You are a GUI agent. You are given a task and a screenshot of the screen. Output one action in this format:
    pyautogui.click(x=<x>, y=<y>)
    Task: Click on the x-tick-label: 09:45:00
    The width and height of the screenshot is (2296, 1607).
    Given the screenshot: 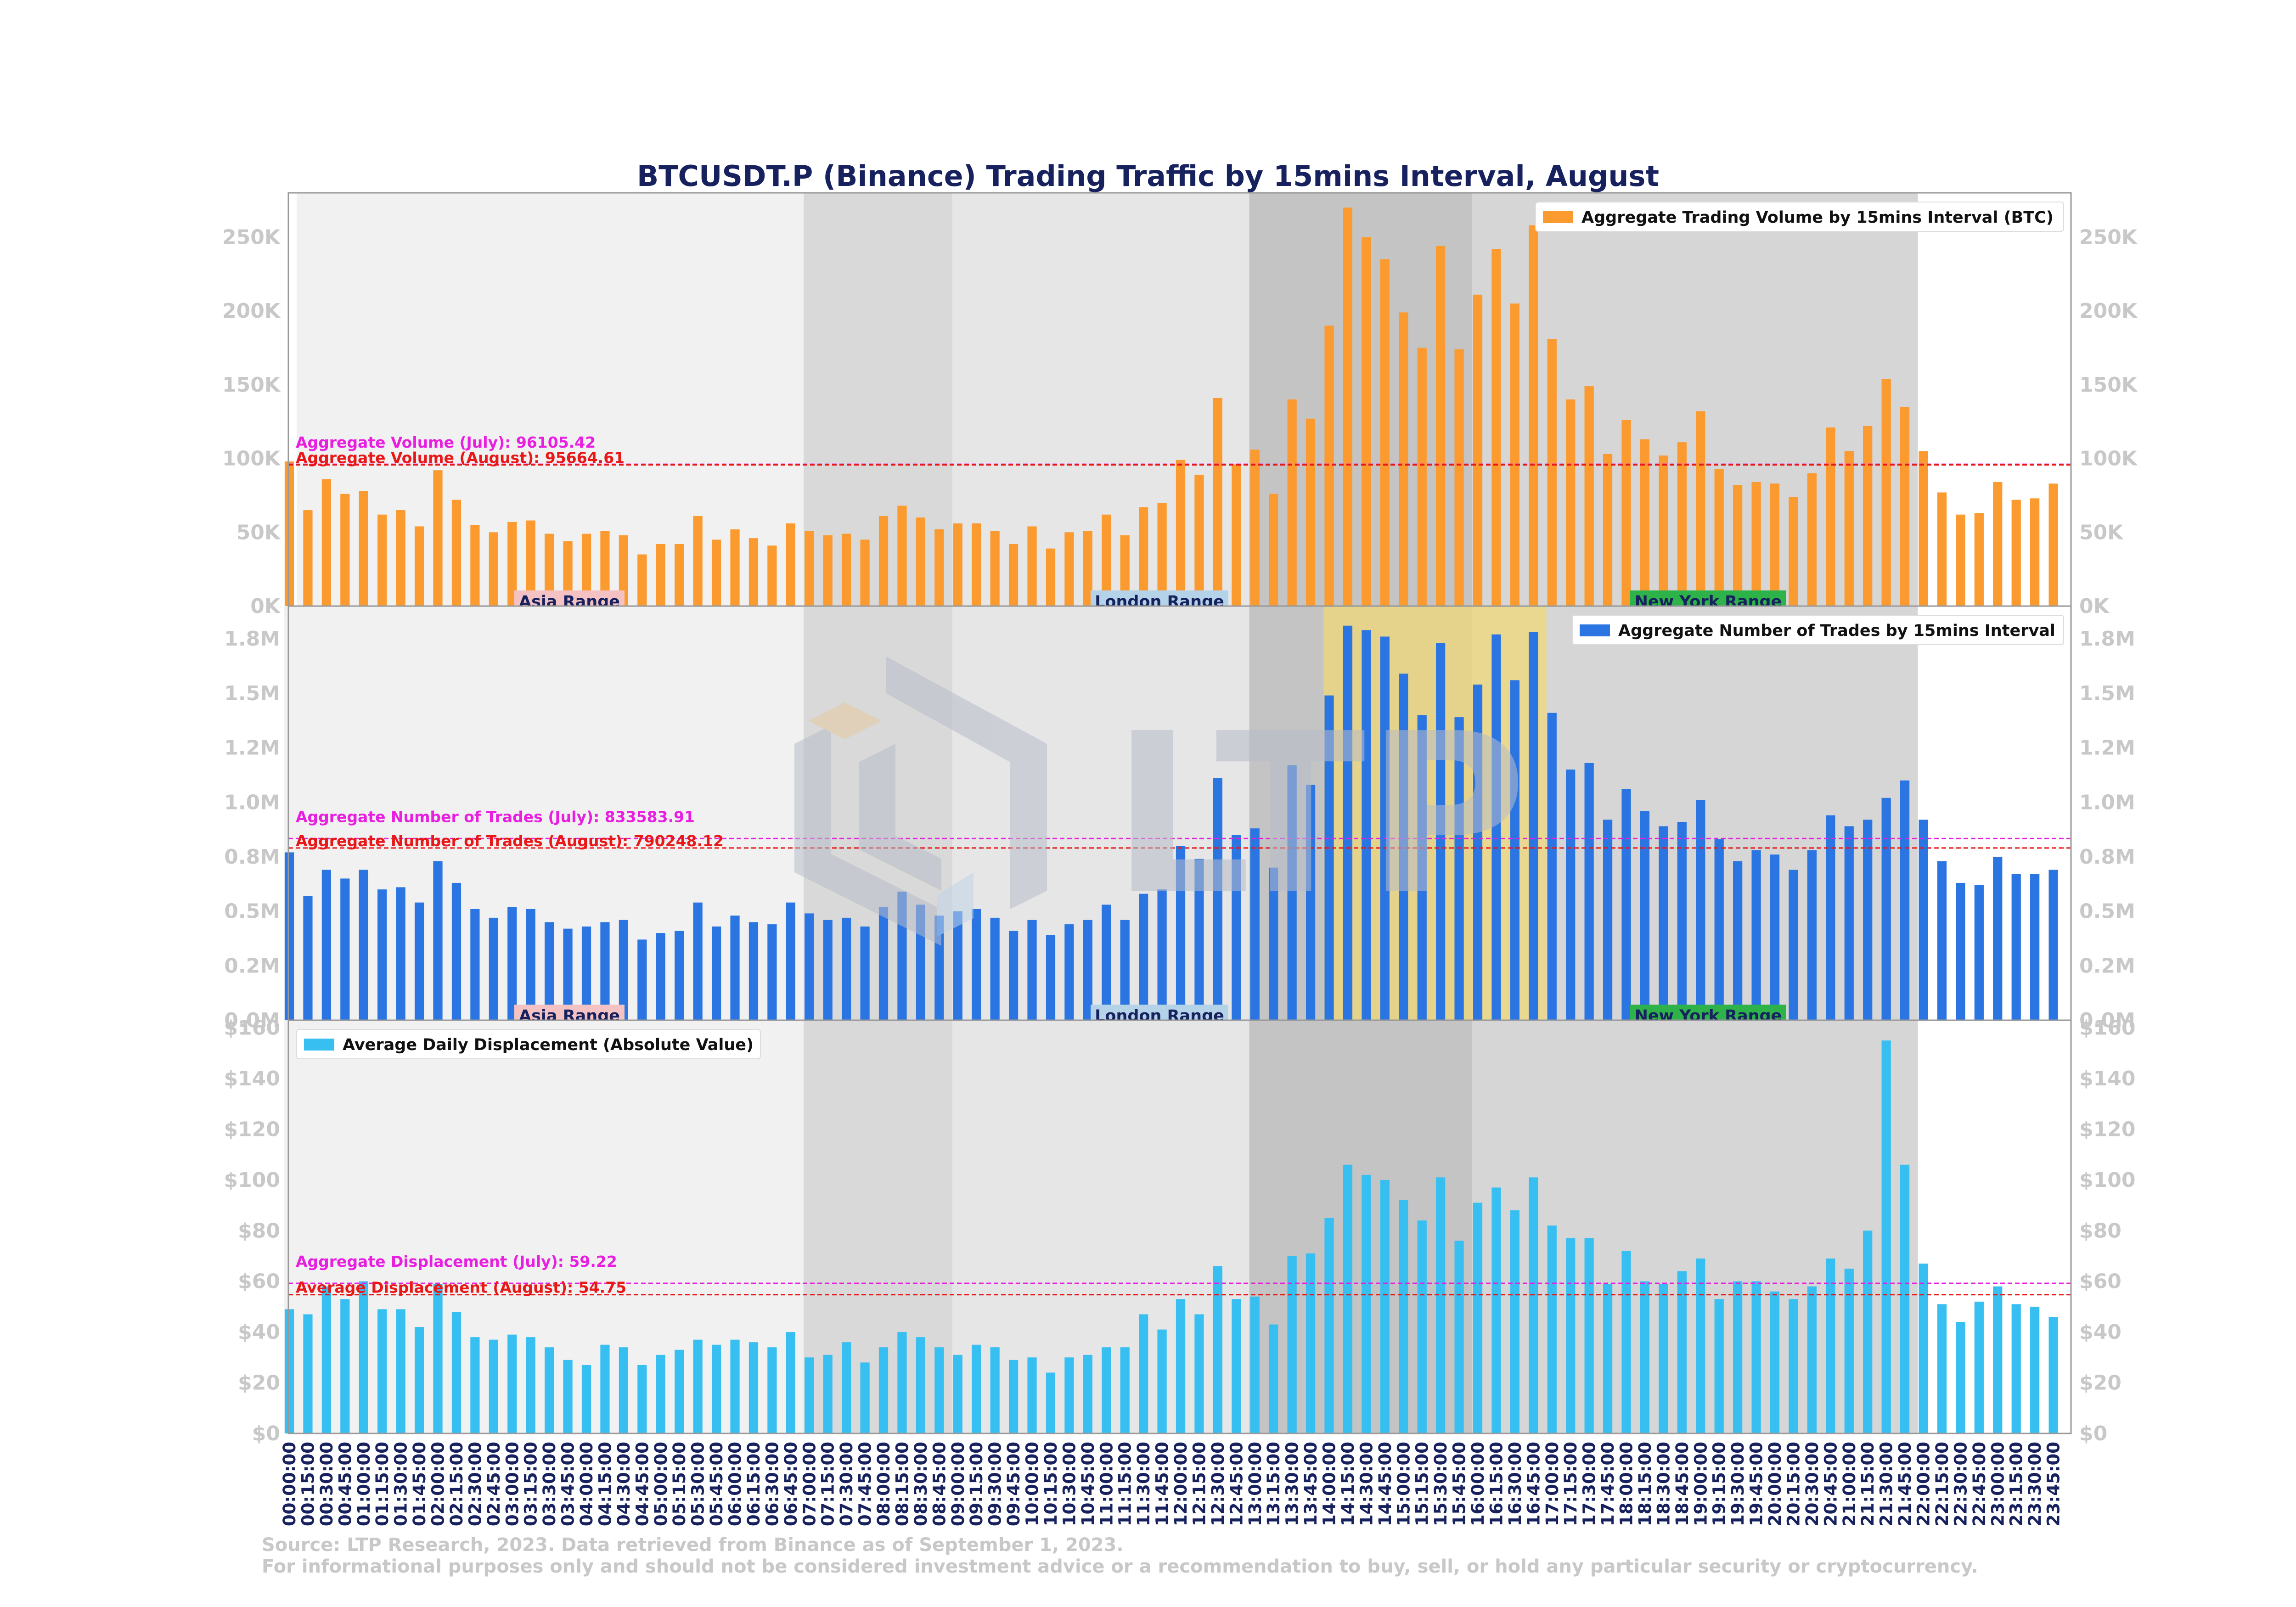 What is the action you would take?
    pyautogui.click(x=1014, y=1484)
    